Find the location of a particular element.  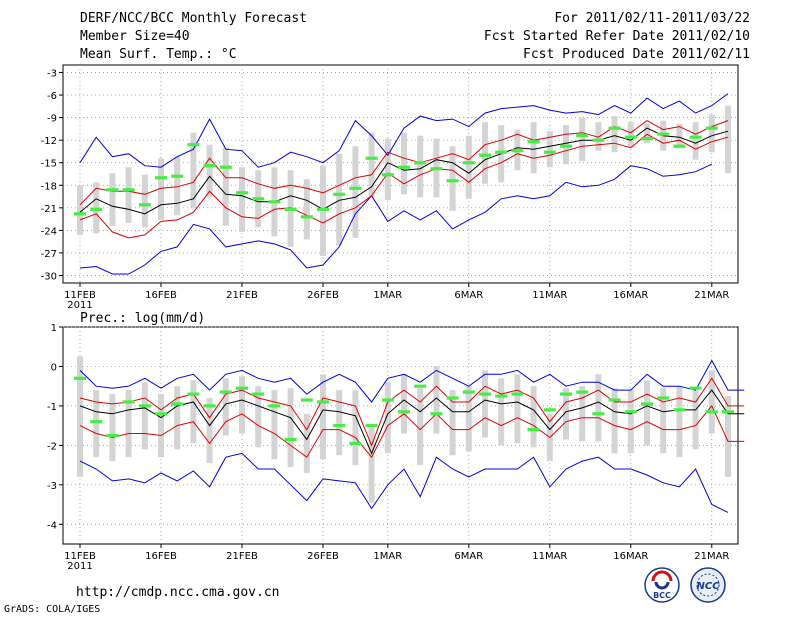

min-line is located at coordinates (396, 219).